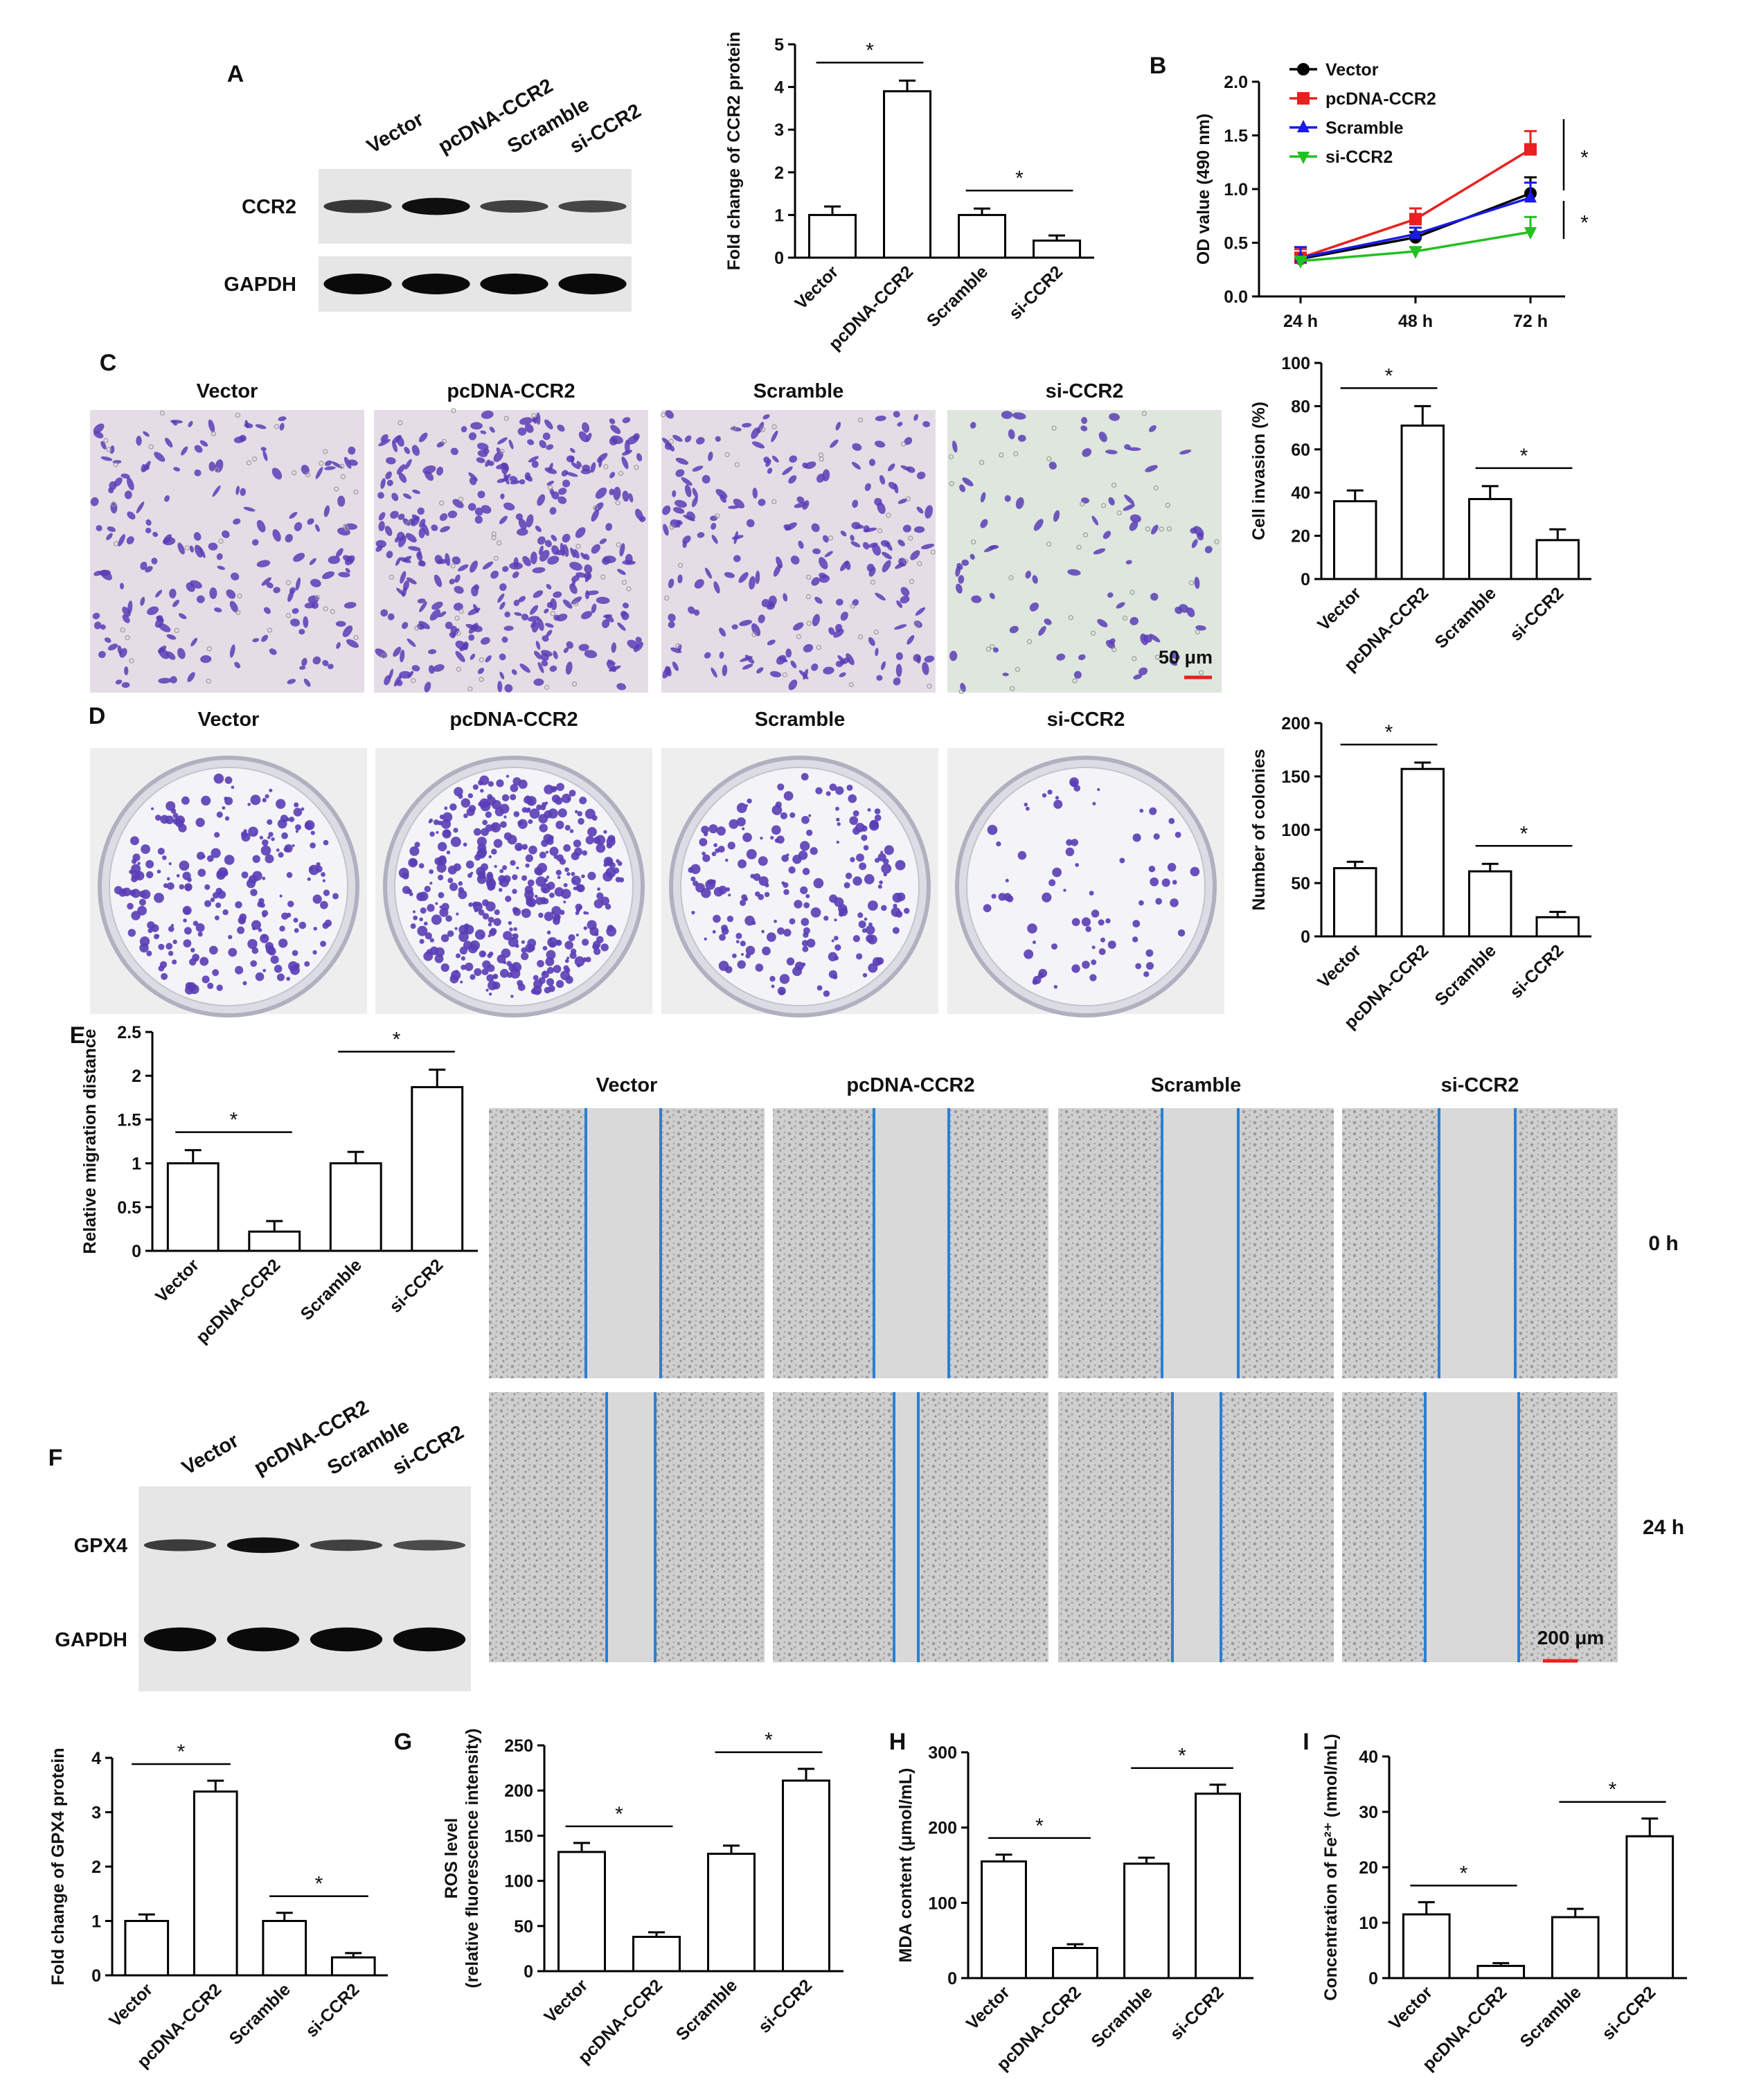  What do you see at coordinates (785, 2006) in the screenshot?
I see `x-tick-label: si-CCR2` at bounding box center [785, 2006].